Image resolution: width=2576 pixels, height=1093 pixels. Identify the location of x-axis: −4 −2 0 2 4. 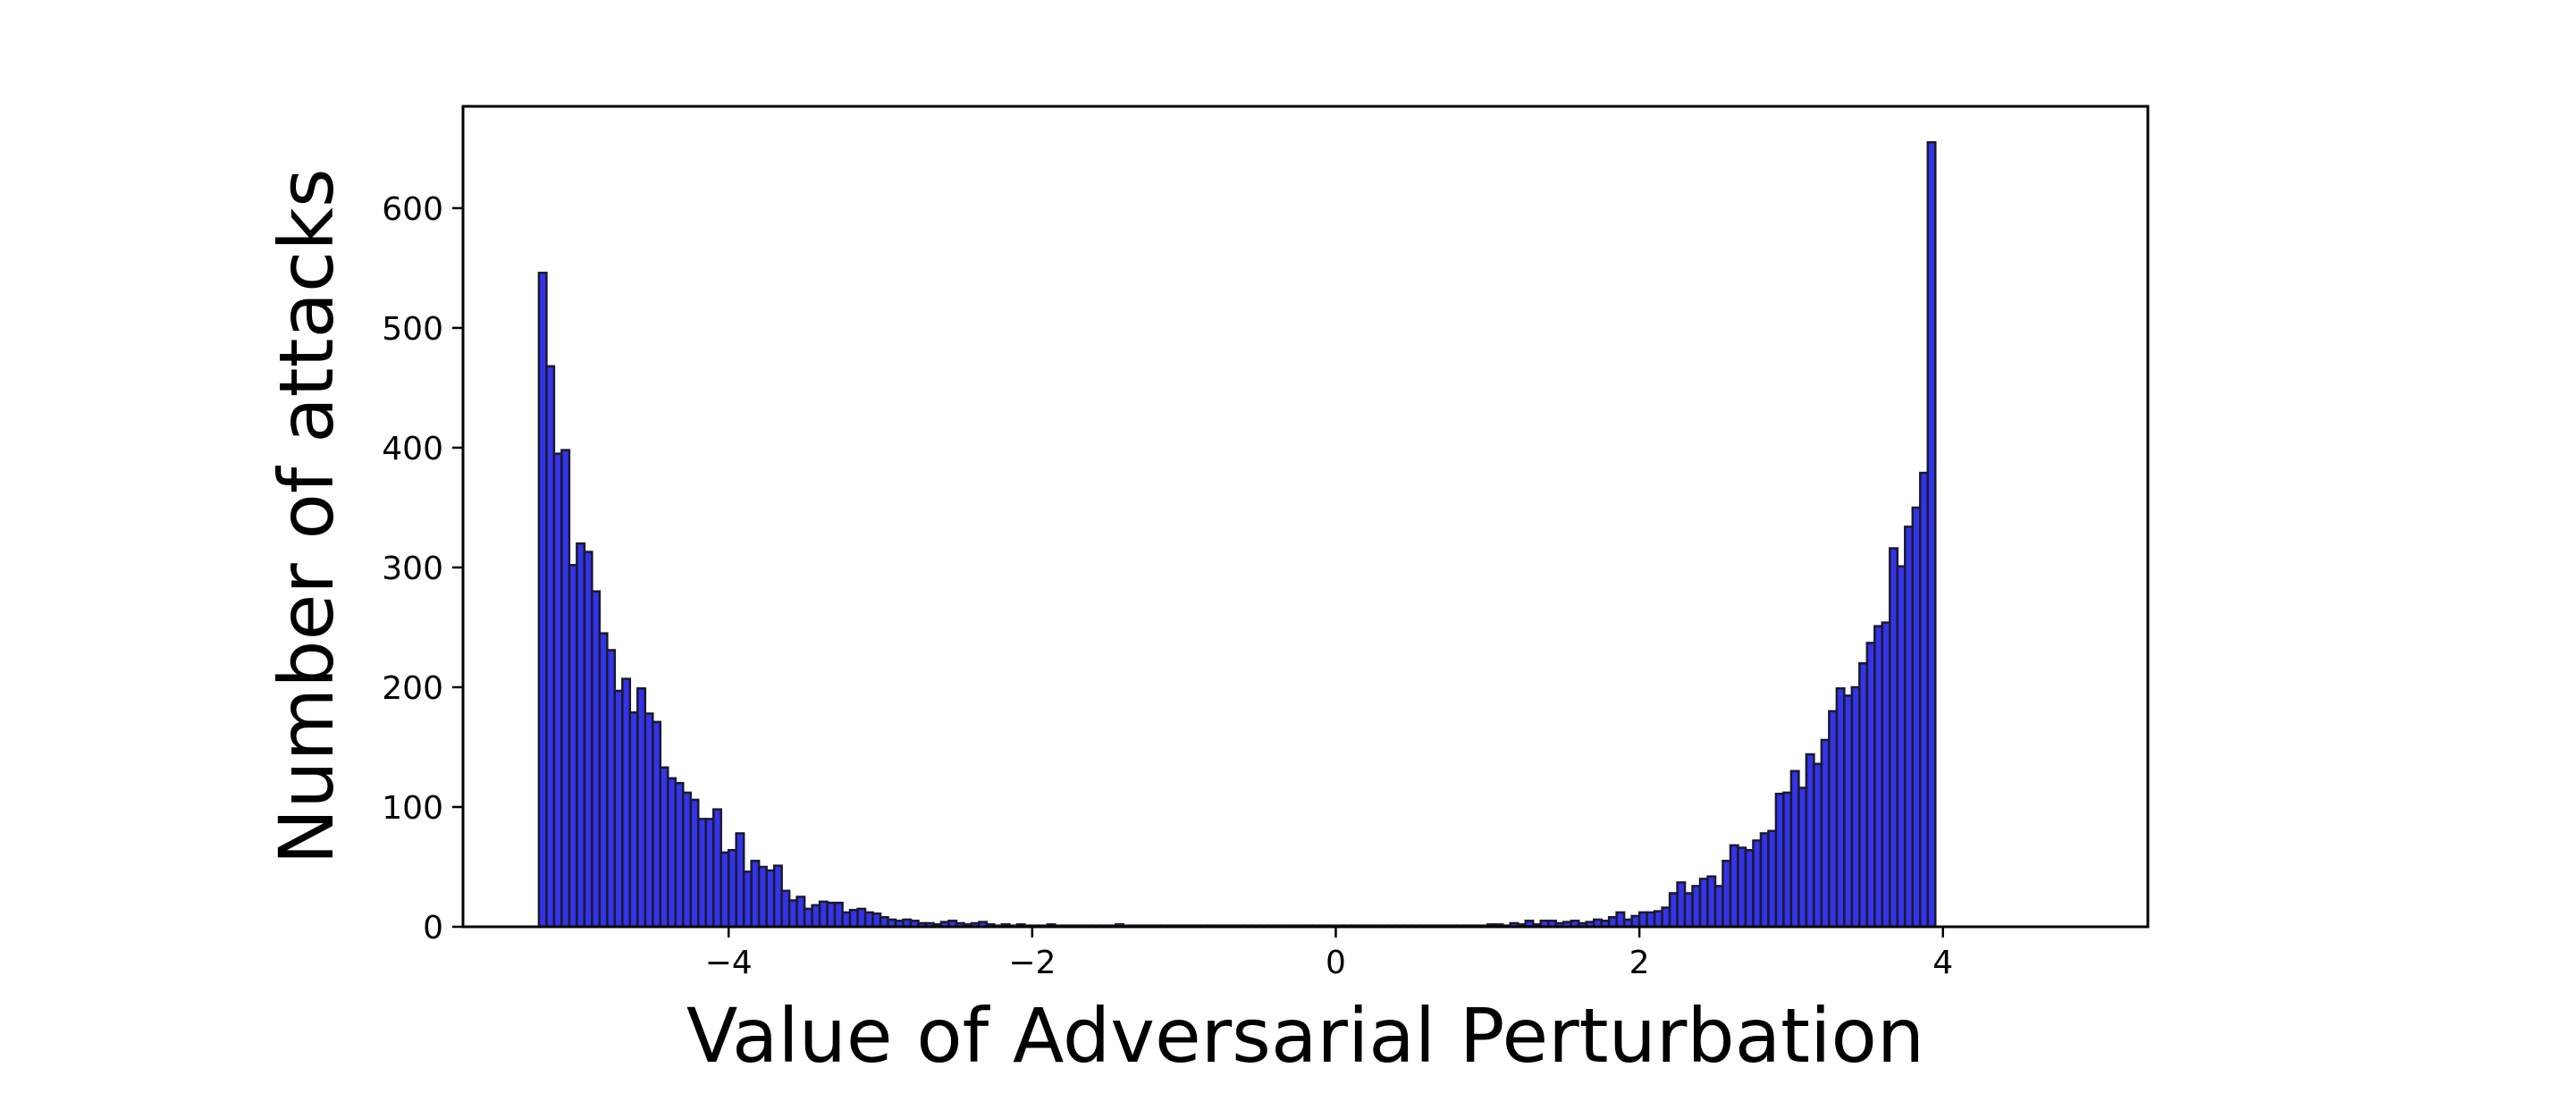
(1329, 954).